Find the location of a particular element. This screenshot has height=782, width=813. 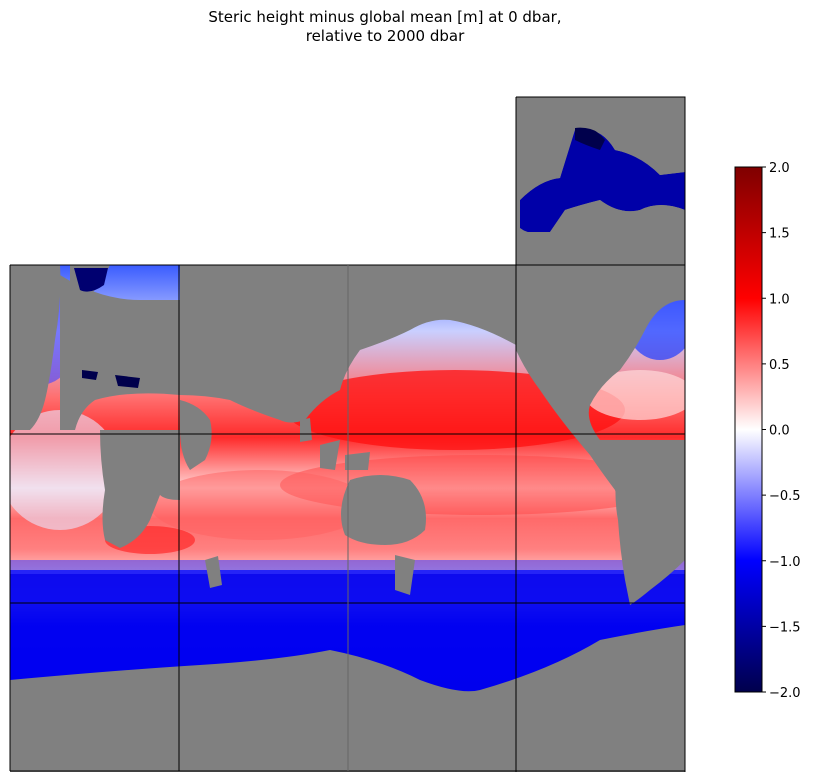

colorbar-tick-label: −1.0 is located at coordinates (785, 562).